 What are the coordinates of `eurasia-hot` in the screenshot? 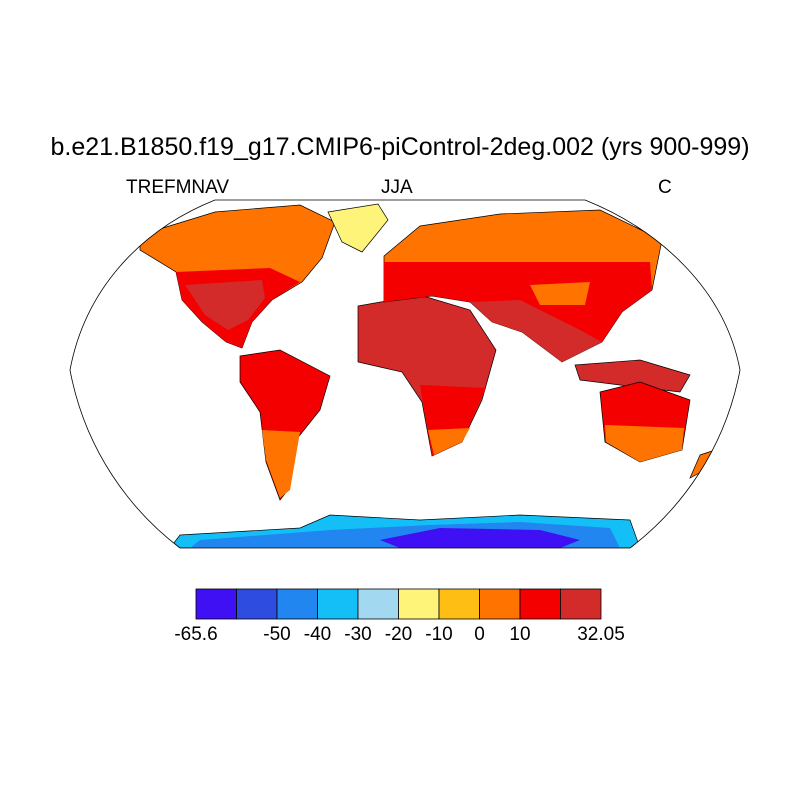 It's located at (536, 331).